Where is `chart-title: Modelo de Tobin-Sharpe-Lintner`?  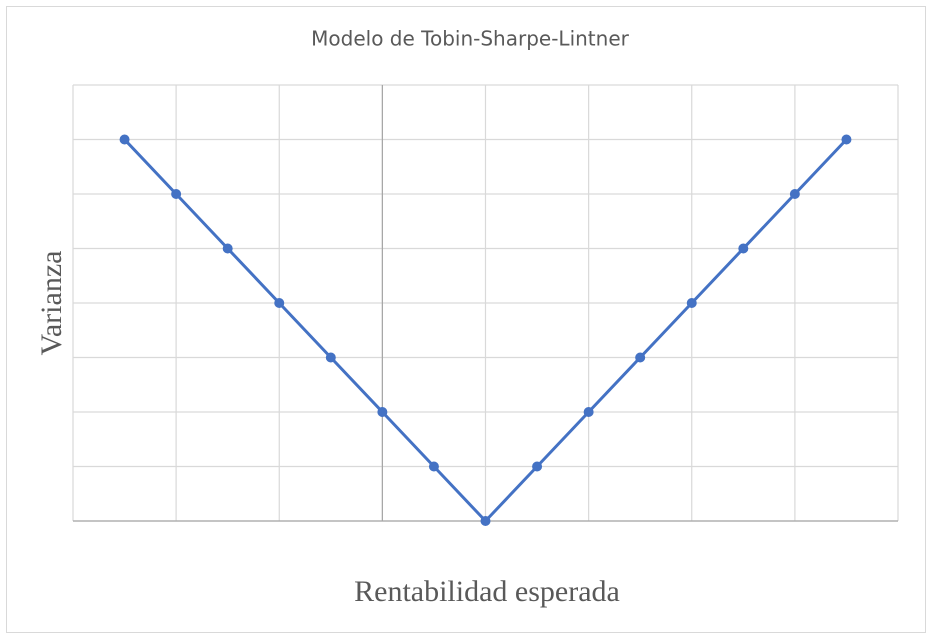 chart-title: Modelo de Tobin-Sharpe-Lintner is located at coordinates (470, 39).